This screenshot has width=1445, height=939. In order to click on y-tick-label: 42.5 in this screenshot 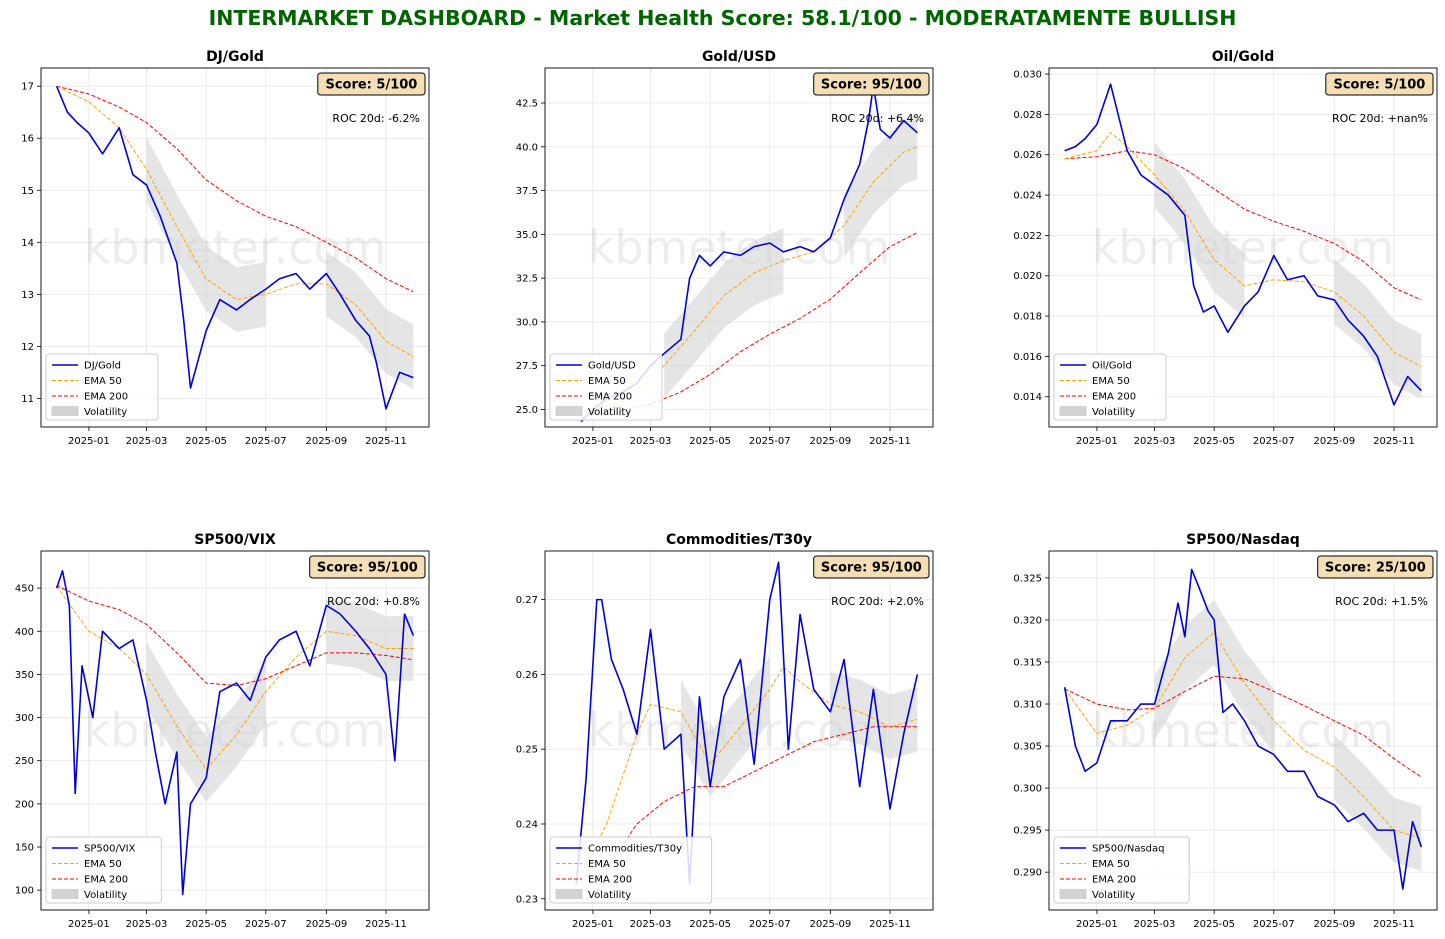, I will do `click(527, 104)`.